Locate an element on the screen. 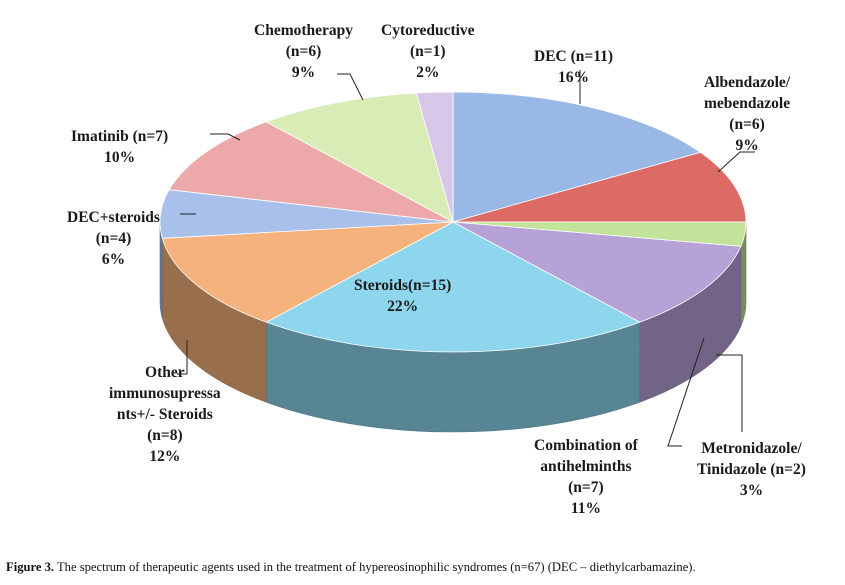 The width and height of the screenshot is (845, 585). data-label-line: 22% is located at coordinates (403, 306).